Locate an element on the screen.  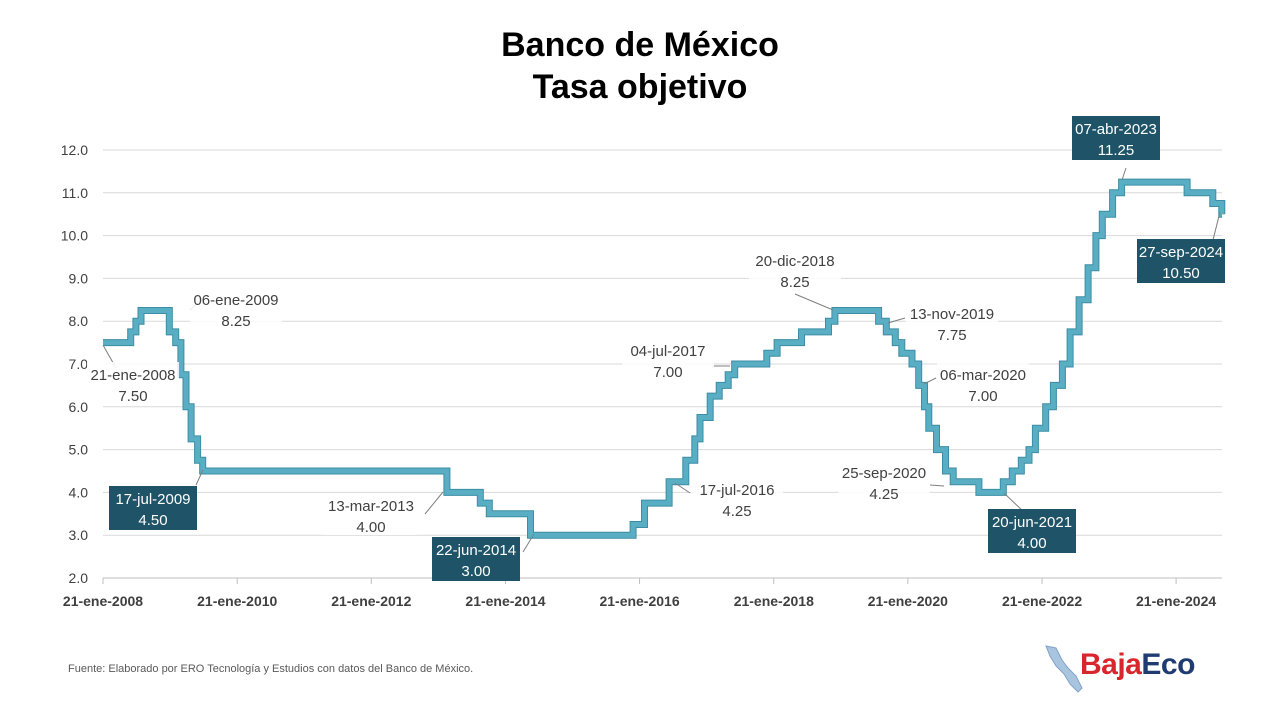
annotation-value: 7.50 is located at coordinates (132, 396).